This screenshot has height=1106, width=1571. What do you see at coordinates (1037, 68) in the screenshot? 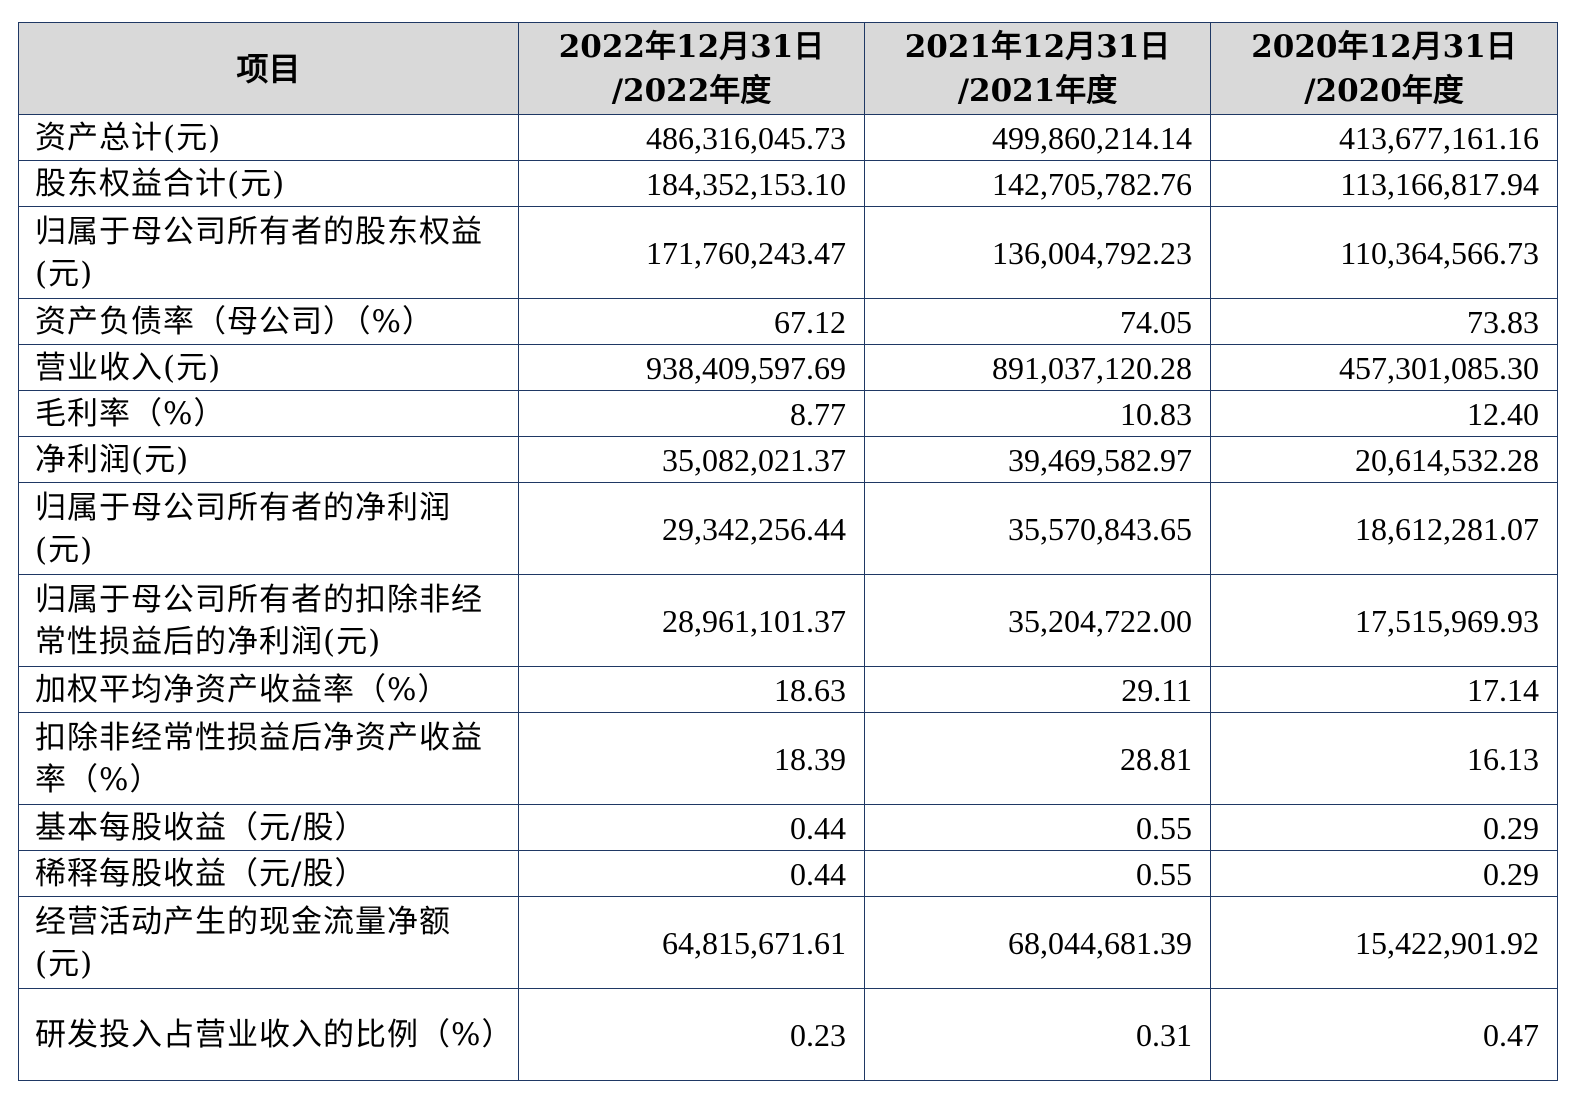
I see `header-2021: 2021年12月31日 /2021年度` at bounding box center [1037, 68].